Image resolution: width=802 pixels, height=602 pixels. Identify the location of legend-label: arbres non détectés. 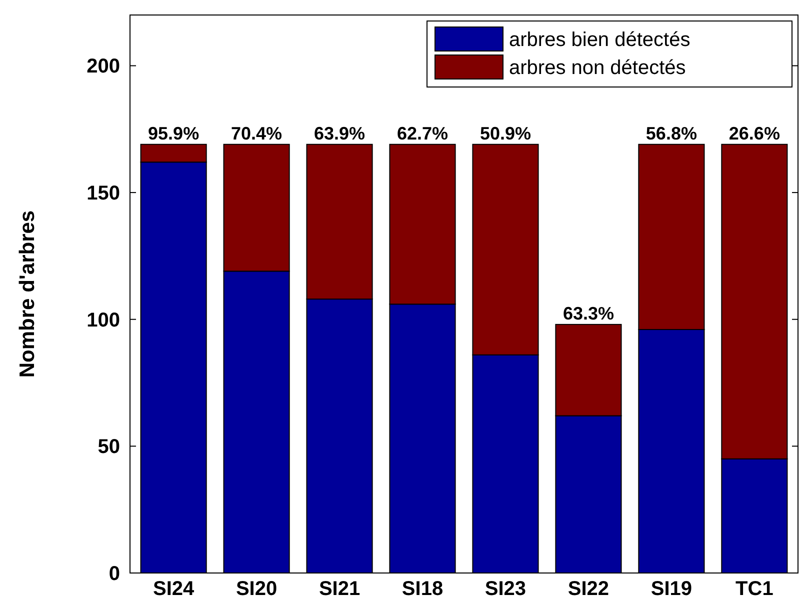
(597, 68).